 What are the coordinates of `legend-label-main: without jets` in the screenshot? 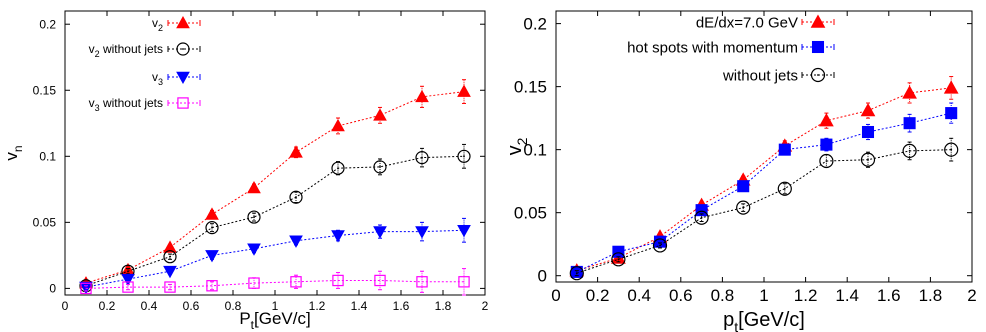 It's located at (760, 75).